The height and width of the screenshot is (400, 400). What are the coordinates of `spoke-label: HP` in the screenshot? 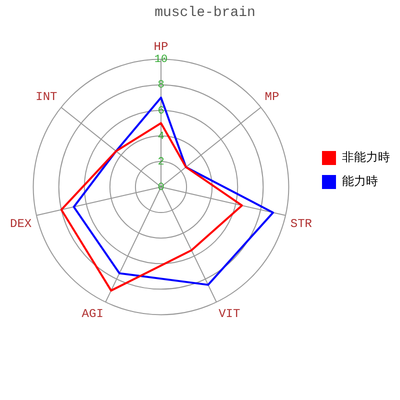 It's located at (161, 47).